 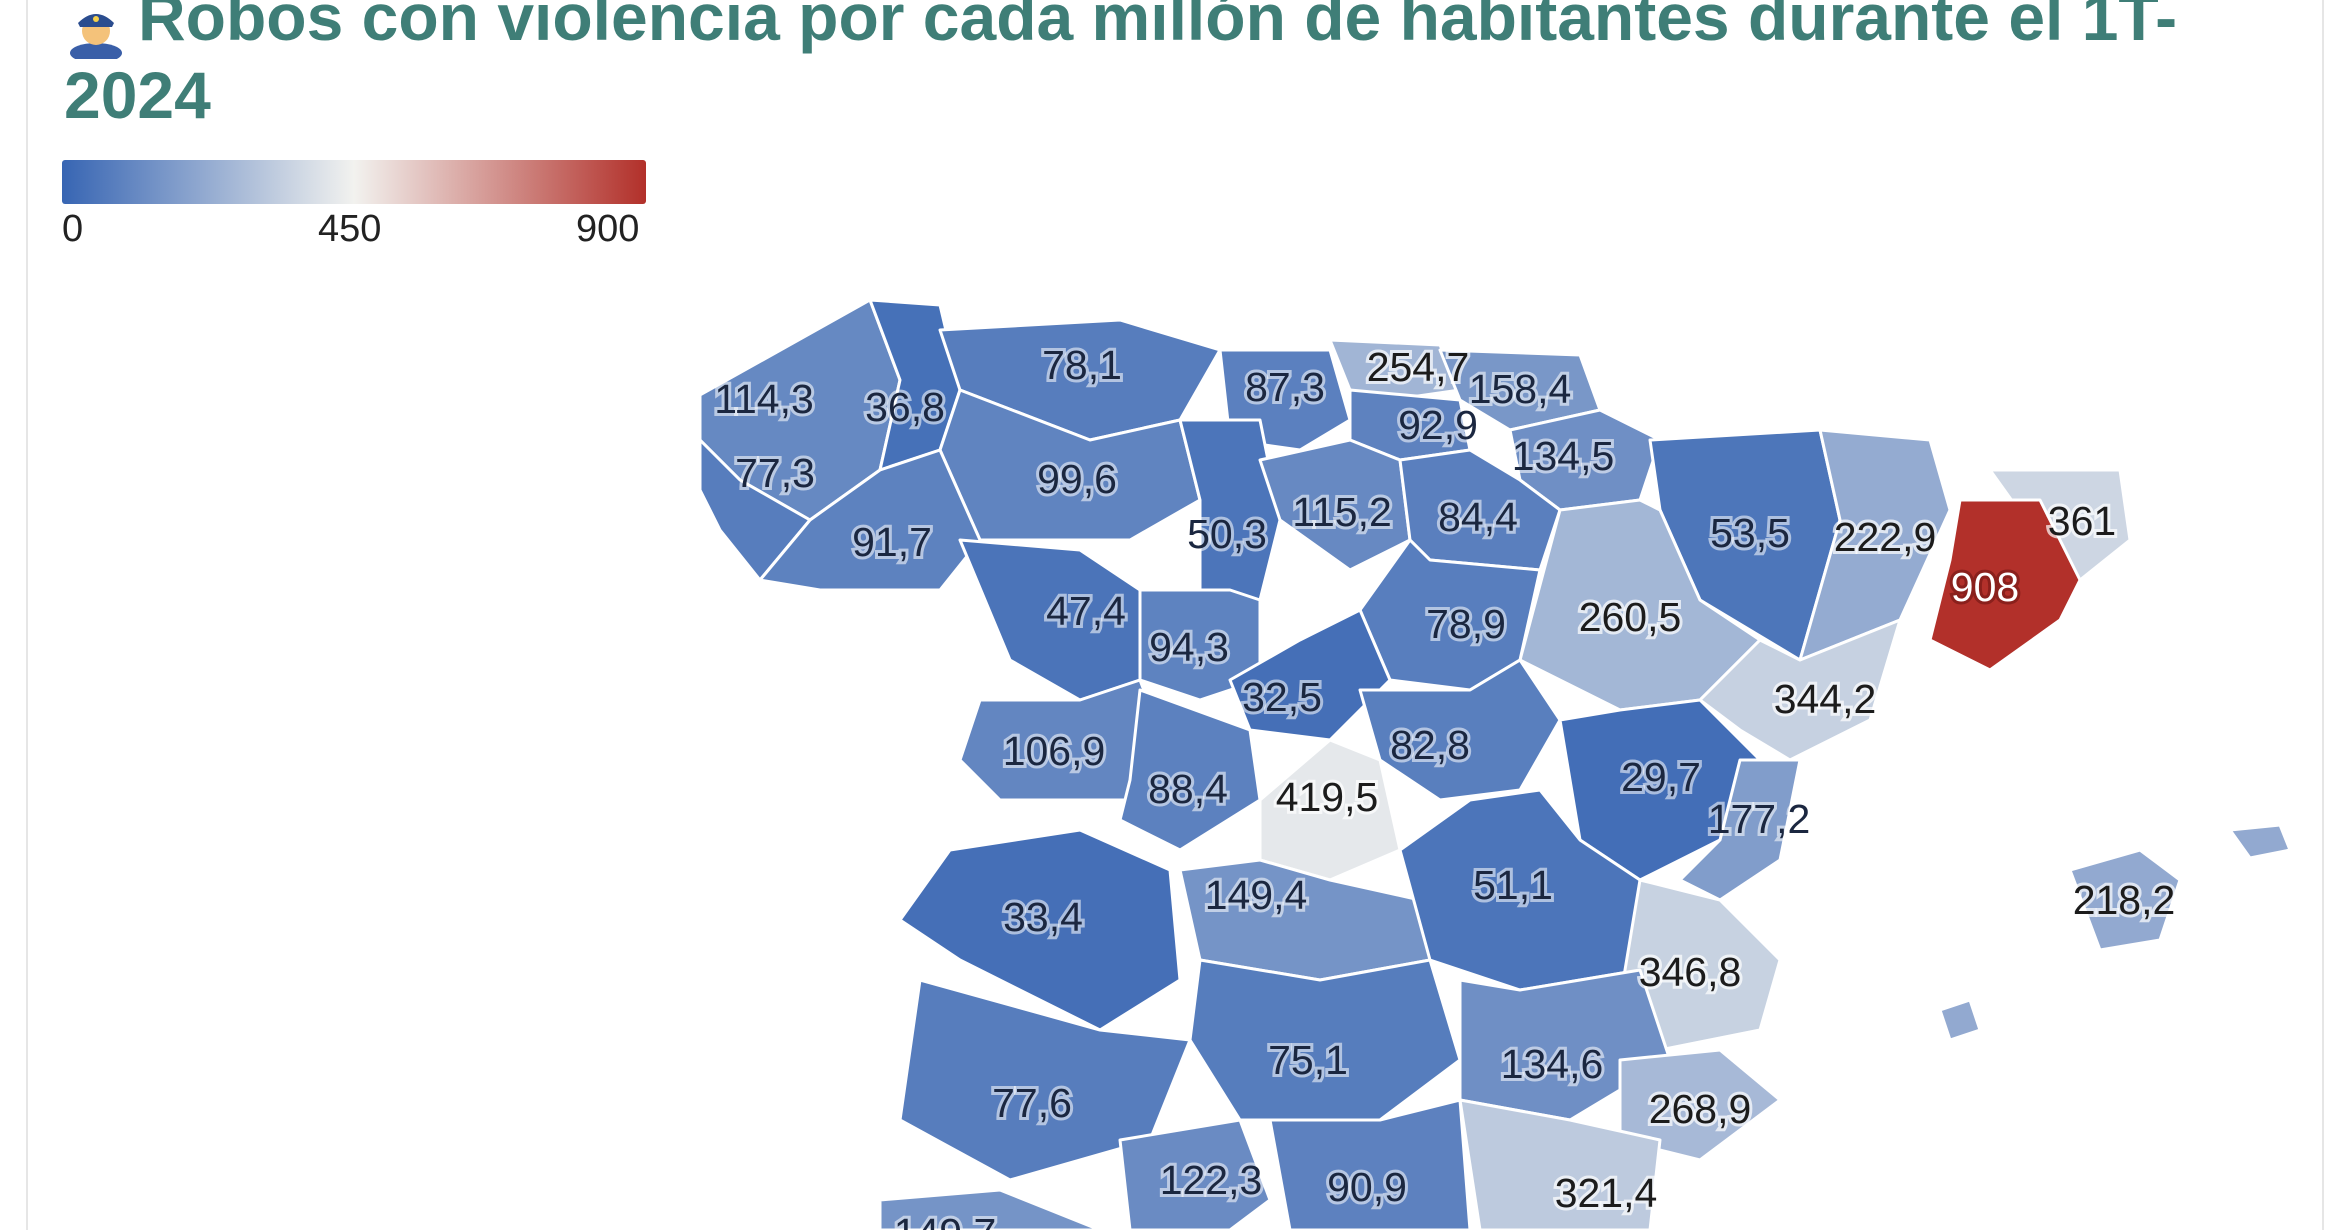 I want to click on province-value-label: 78,1, so click(x=1082, y=365).